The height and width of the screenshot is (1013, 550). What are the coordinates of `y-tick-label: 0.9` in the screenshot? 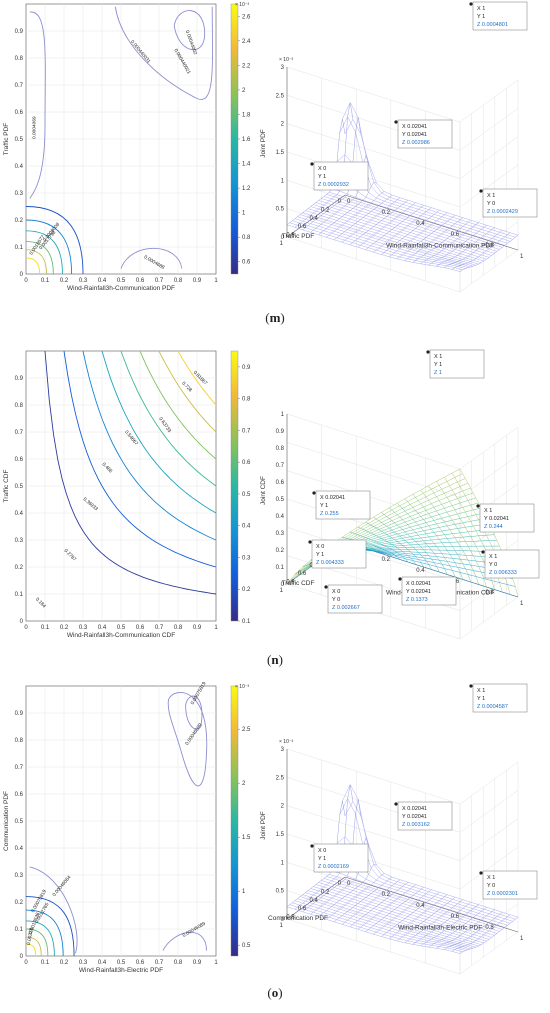 It's located at (19, 379).